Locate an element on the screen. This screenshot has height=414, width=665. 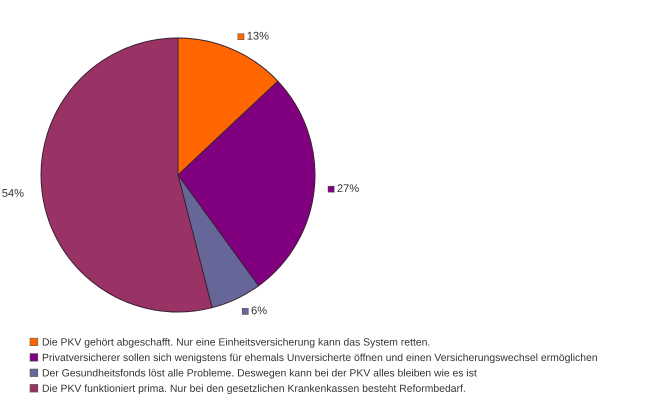
data-label: 13% is located at coordinates (258, 36).